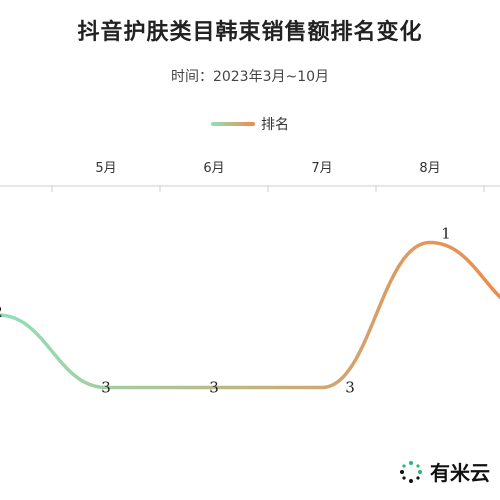 The height and width of the screenshot is (500, 500). What do you see at coordinates (275, 125) in the screenshot?
I see `legend-label: 排名` at bounding box center [275, 125].